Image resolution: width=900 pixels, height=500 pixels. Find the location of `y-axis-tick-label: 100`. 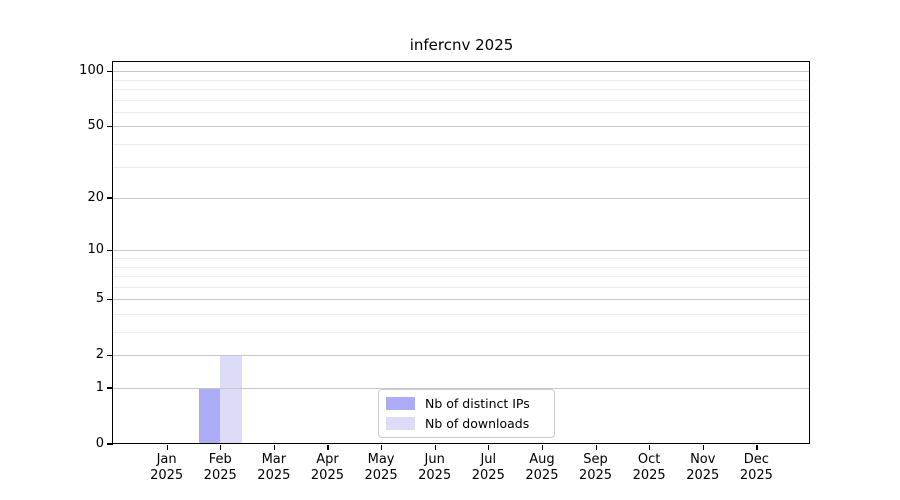

y-axis-tick-label: 100 is located at coordinates (91, 71).